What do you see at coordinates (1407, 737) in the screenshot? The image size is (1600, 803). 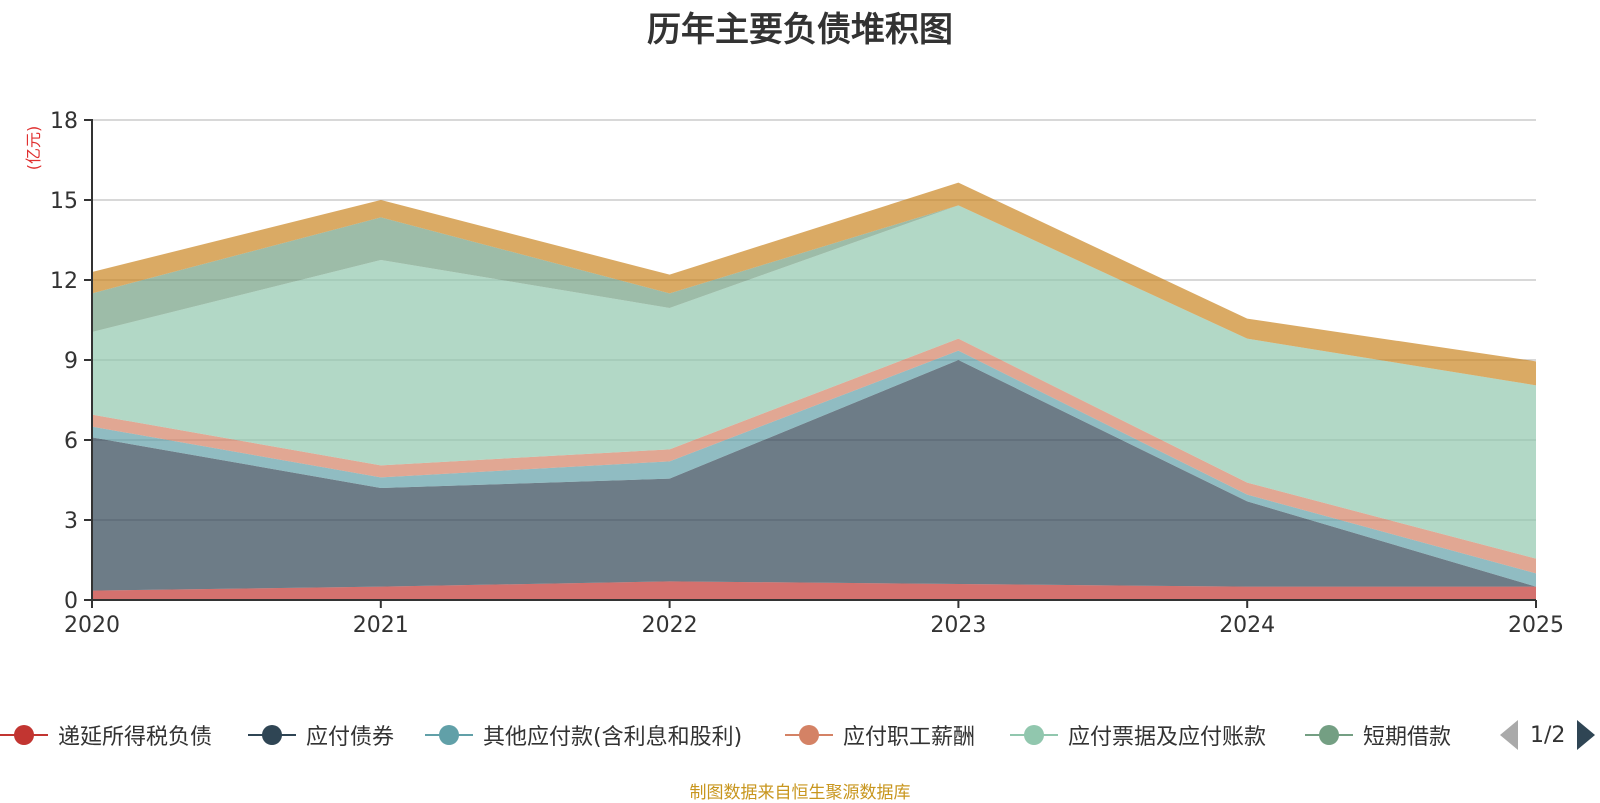 I see `legend-label: 短期借款` at bounding box center [1407, 737].